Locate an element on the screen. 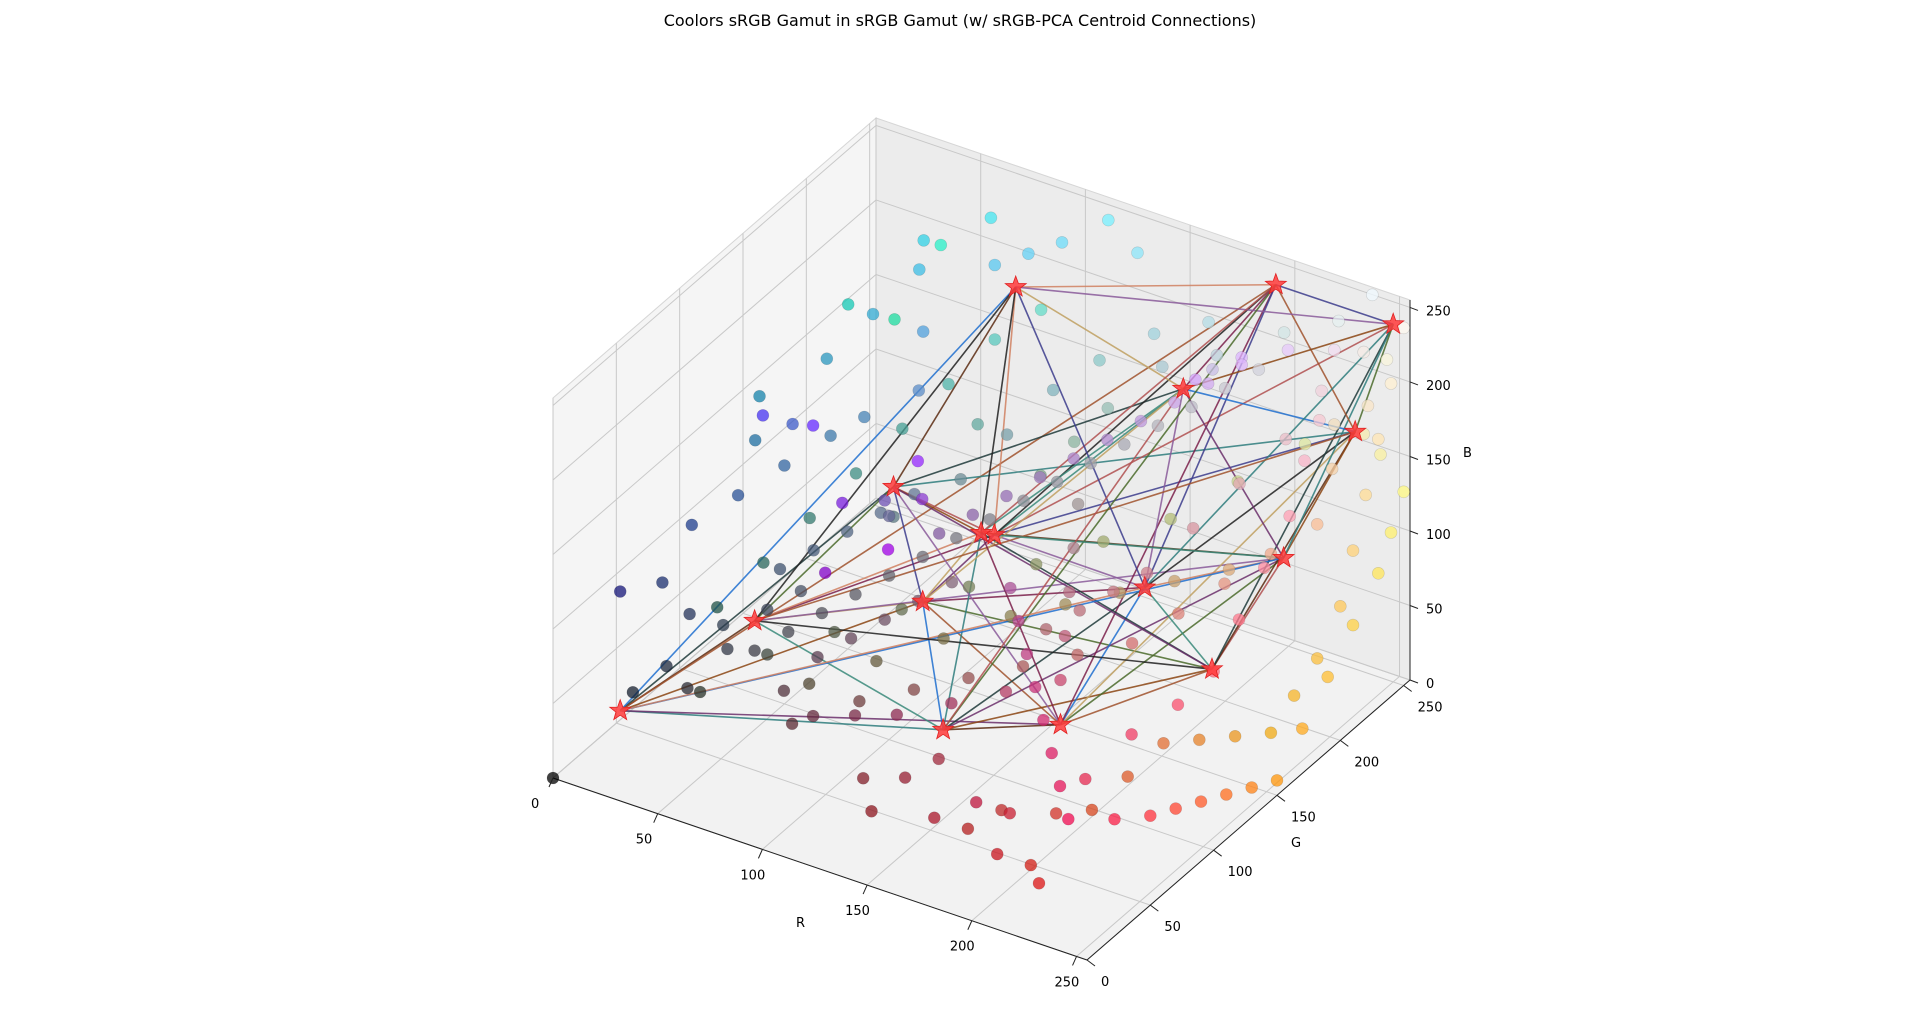 This screenshot has height=1036, width=1920. y-tick-label: 0 is located at coordinates (1105, 982).